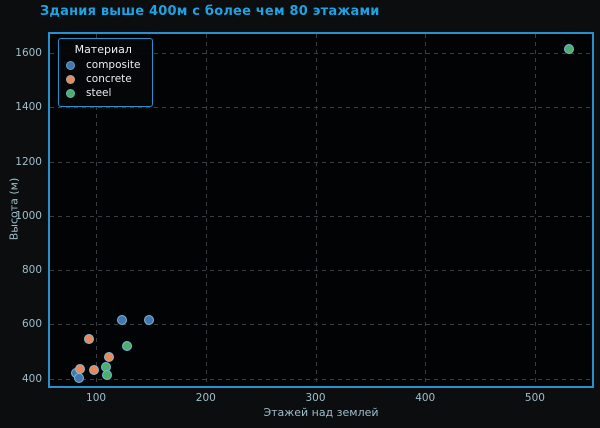 The image size is (600, 428). I want to click on x-tick-label: 400, so click(425, 398).